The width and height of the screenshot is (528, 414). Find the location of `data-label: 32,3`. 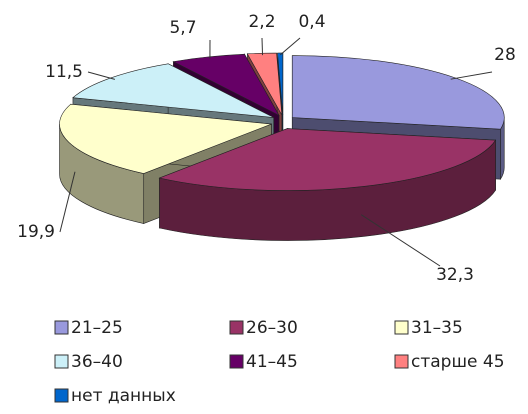

data-label: 32,3 is located at coordinates (455, 275).